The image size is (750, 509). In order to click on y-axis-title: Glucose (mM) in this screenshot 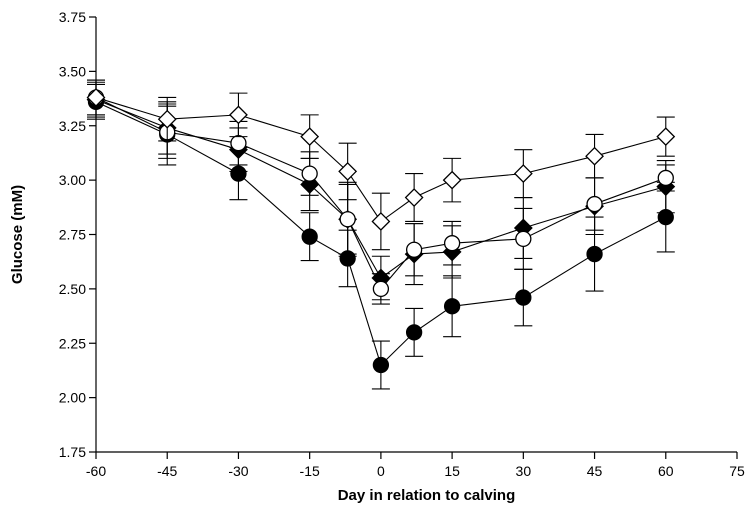, I will do `click(17, 234)`.